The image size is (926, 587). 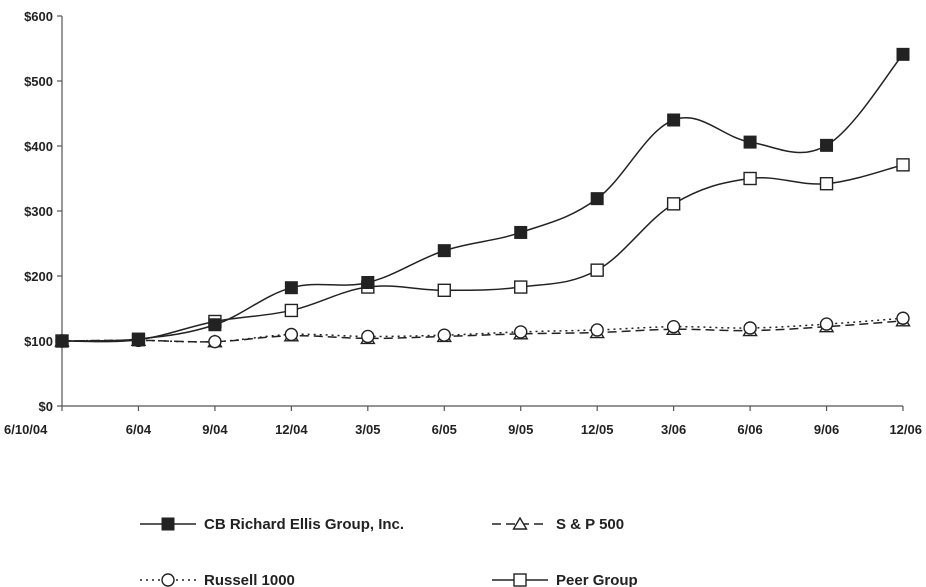 I want to click on y-tick-label: $200, so click(x=38, y=276).